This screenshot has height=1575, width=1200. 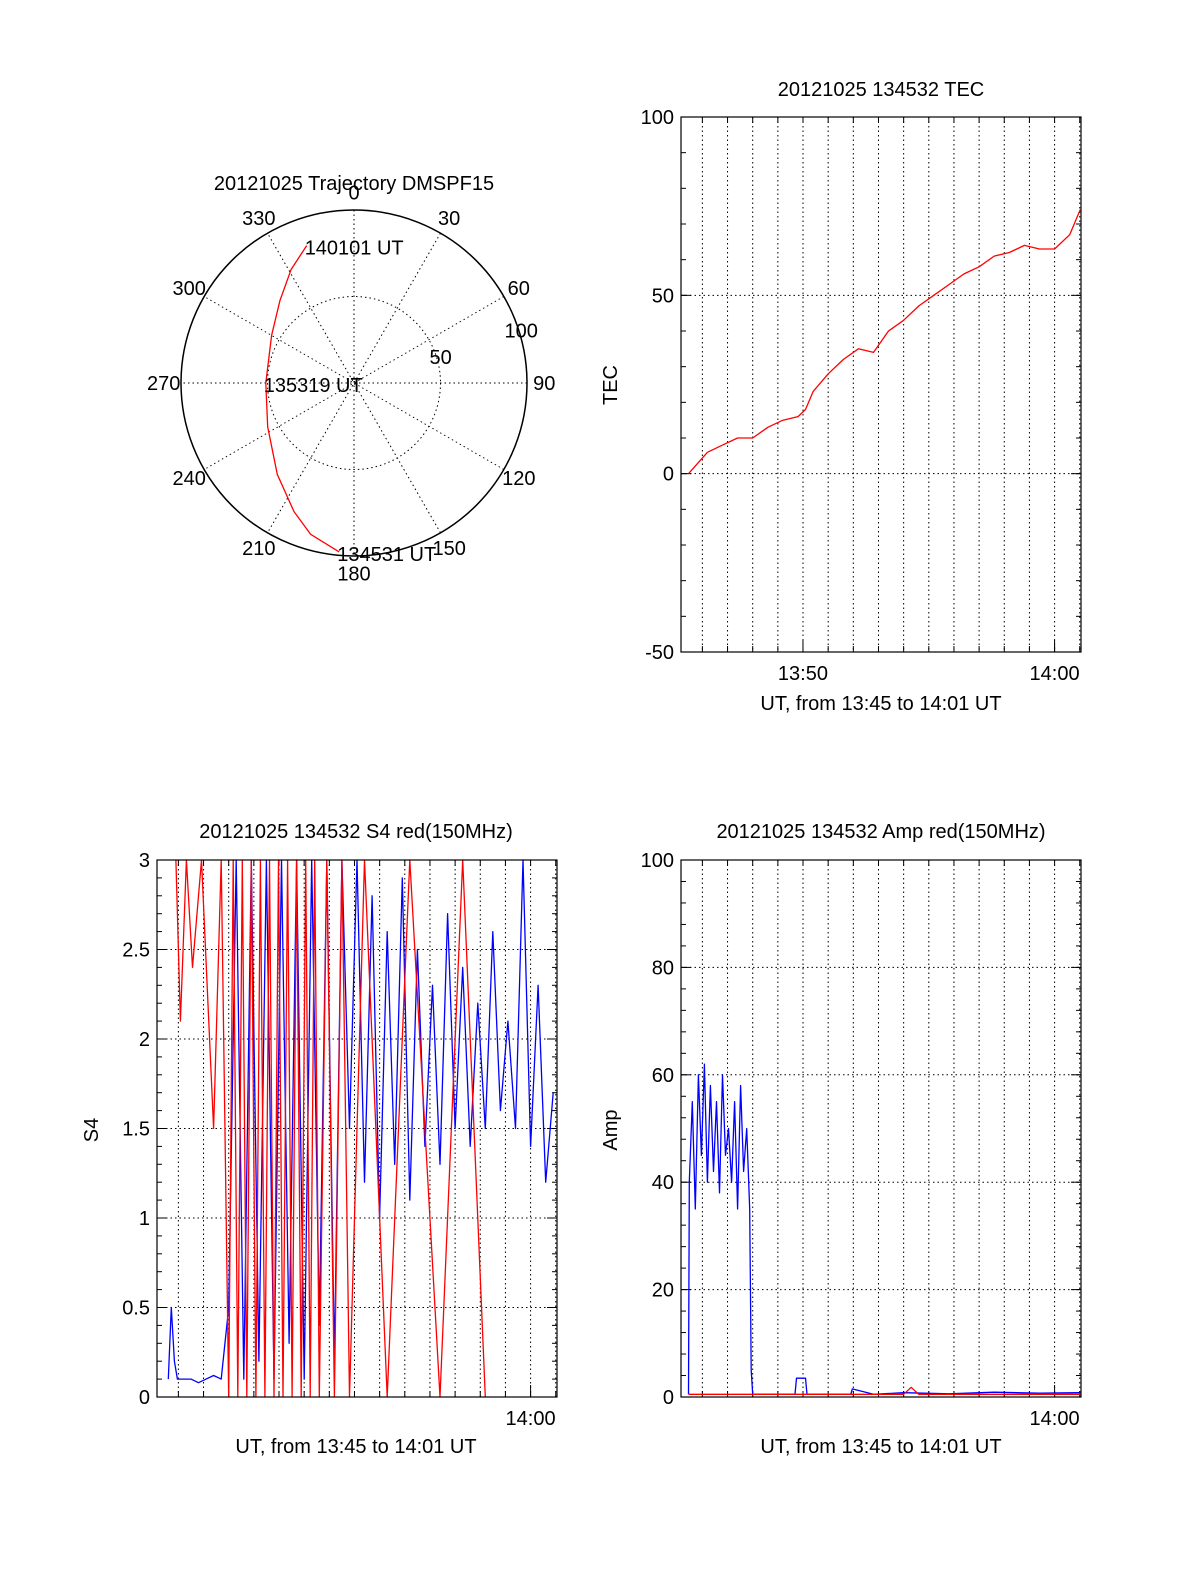 I want to click on azimuth-label-240: 240, so click(x=189, y=479).